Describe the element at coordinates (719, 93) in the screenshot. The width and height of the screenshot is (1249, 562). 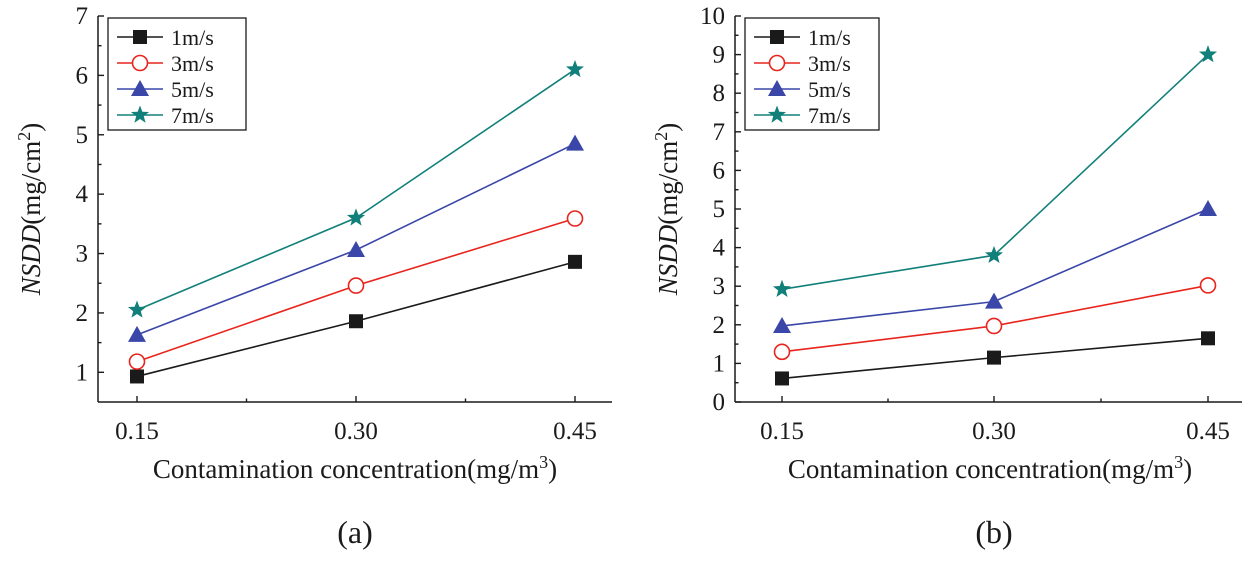
I see `y-tick-label: 8` at that location.